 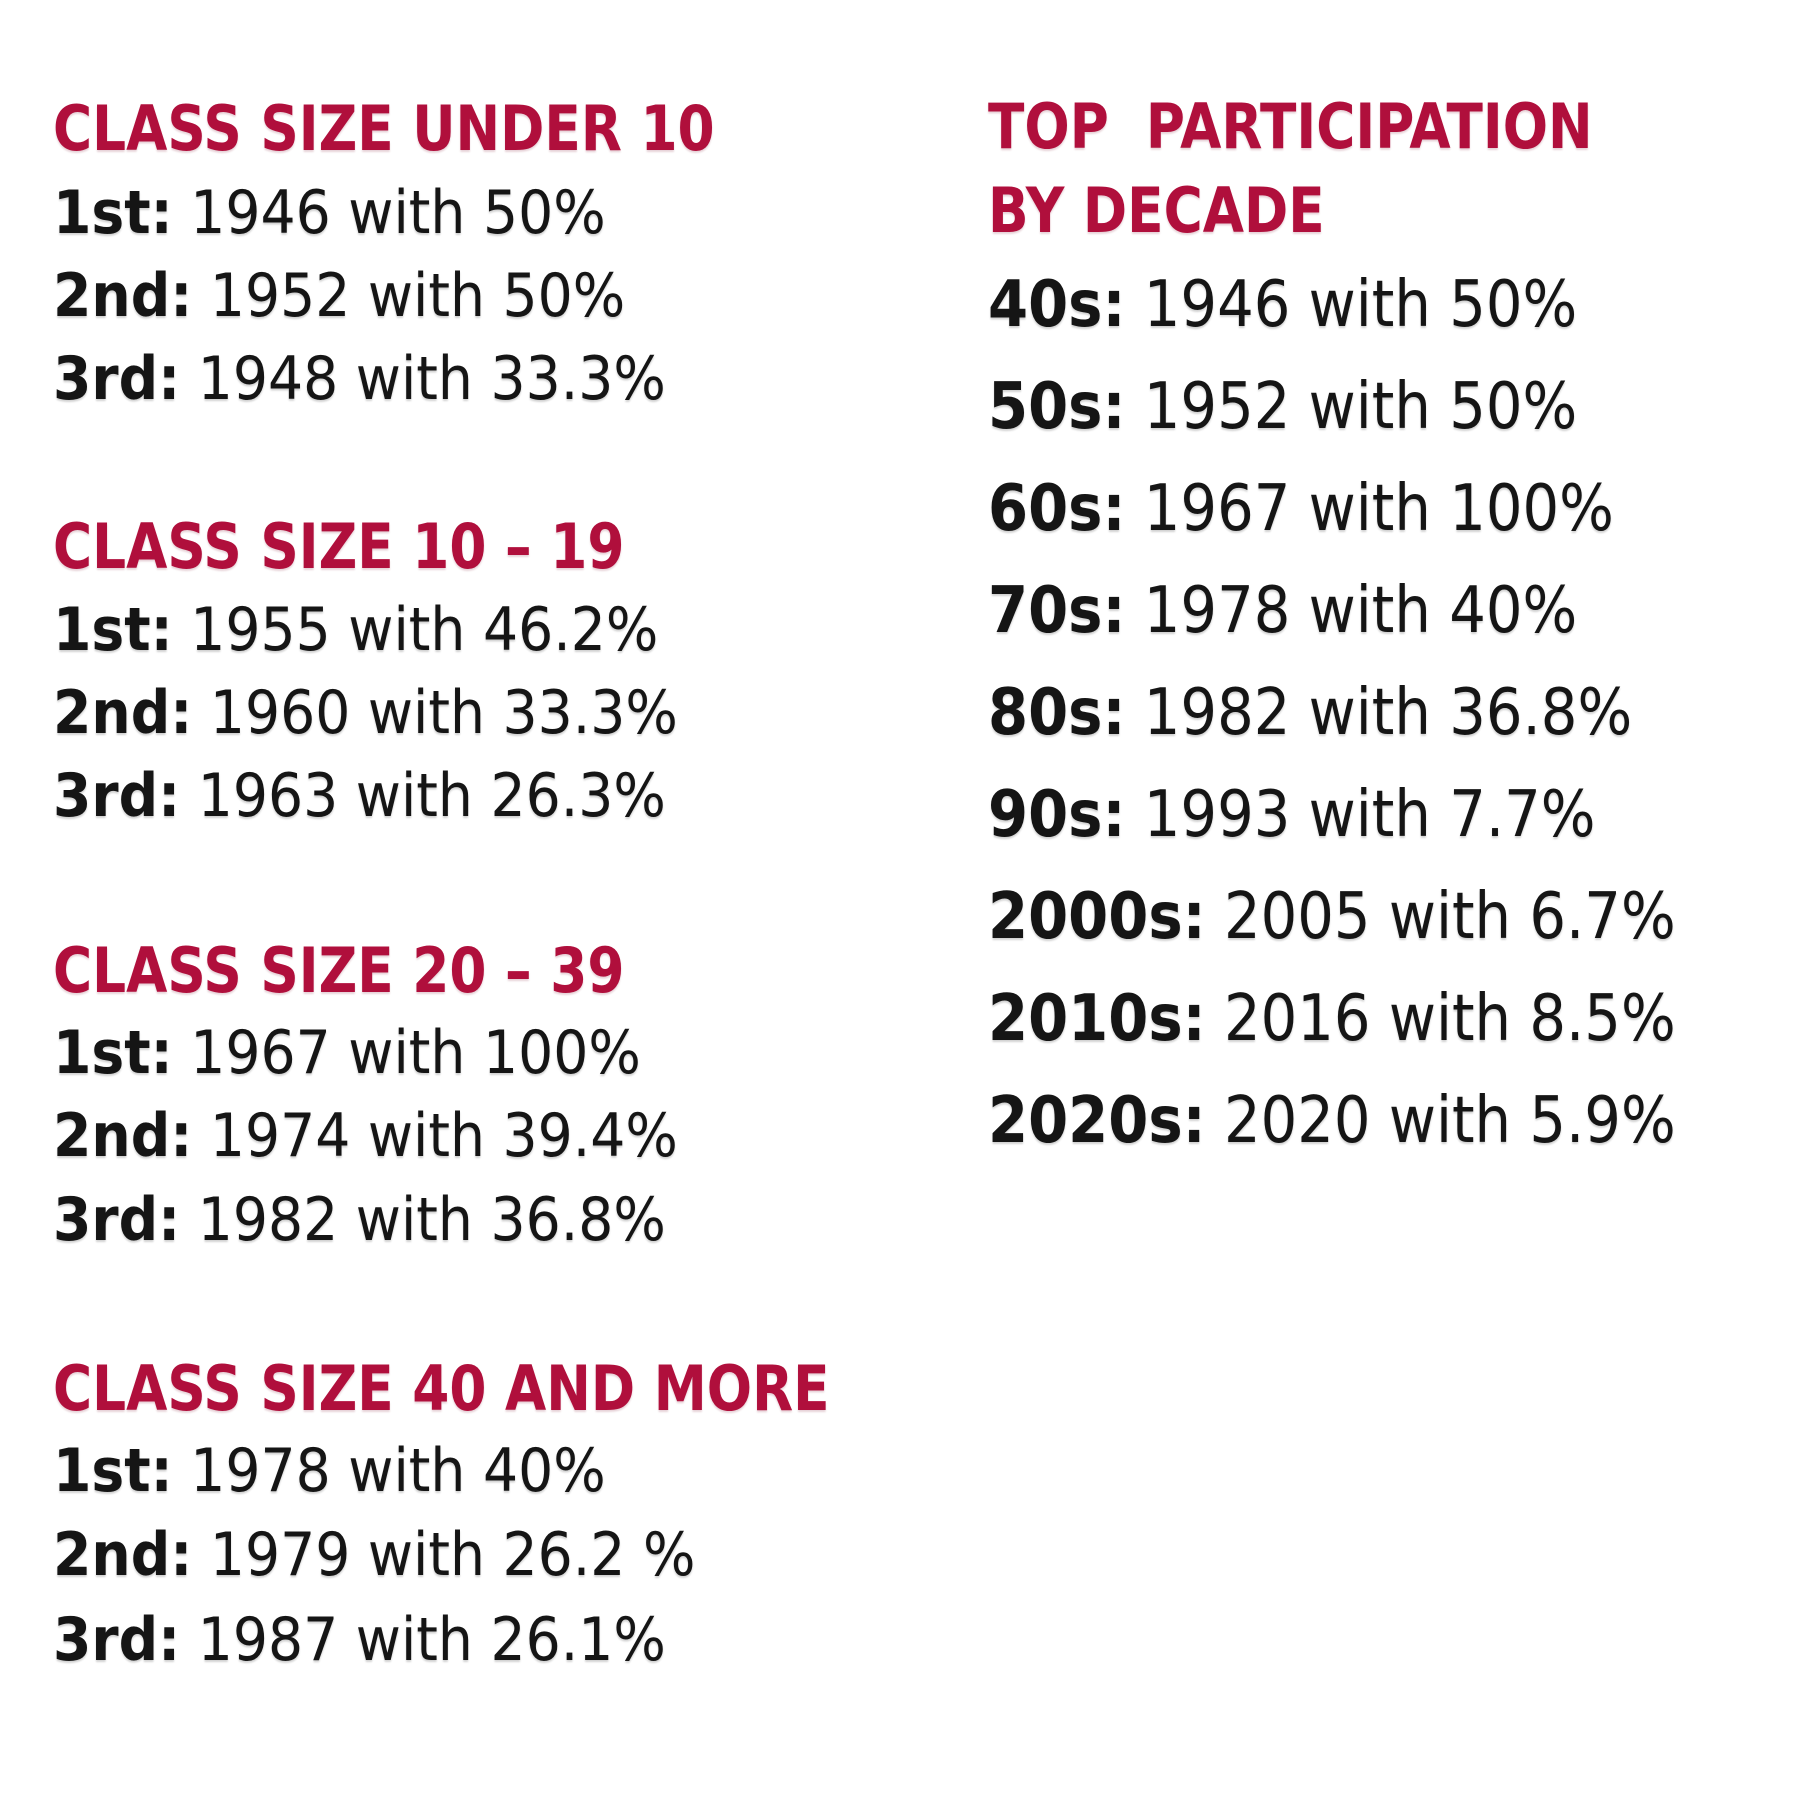 I want to click on decade-value: 1952 with 50%, so click(x=1351, y=407).